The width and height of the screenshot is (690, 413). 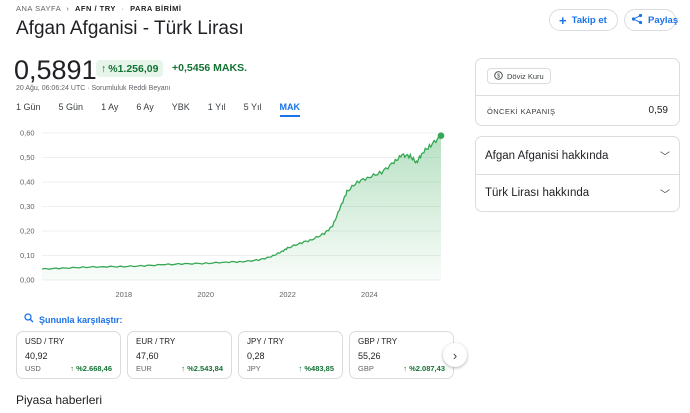 I want to click on card-currency: USD, so click(x=33, y=368).